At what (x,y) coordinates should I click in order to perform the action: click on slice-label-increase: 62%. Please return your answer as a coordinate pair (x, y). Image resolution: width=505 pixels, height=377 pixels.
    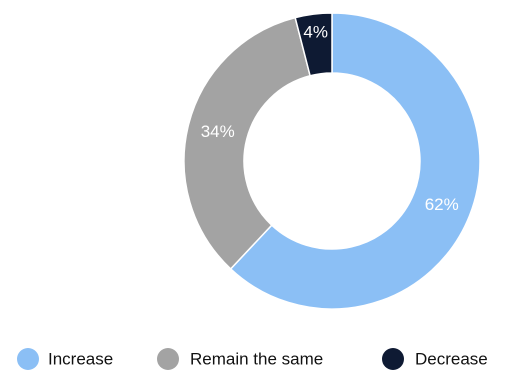
    Looking at the image, I should click on (442, 204).